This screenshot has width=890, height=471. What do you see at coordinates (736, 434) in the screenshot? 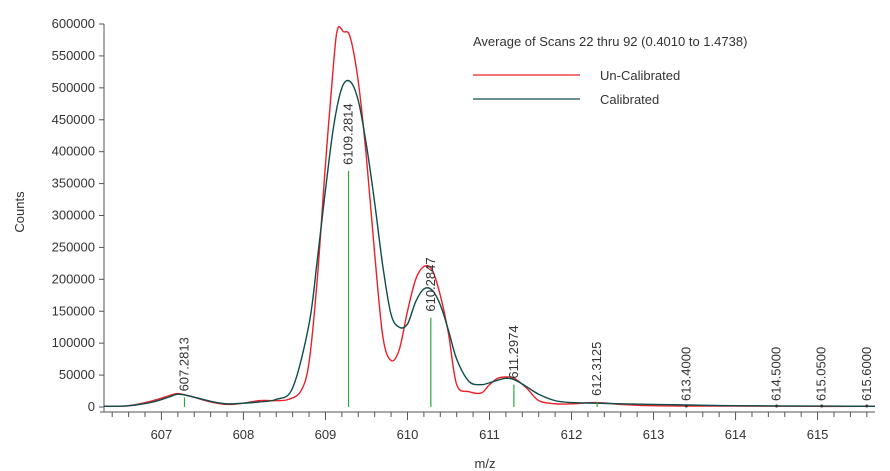
I see `x-tick-label: 614` at bounding box center [736, 434].